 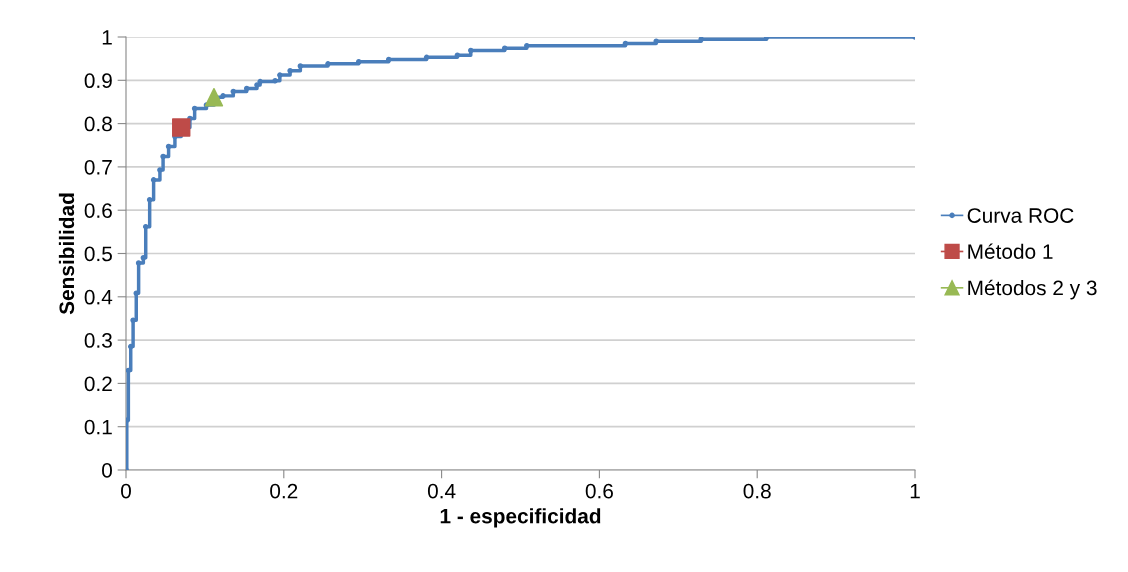 What do you see at coordinates (98, 124) in the screenshot?
I see `y-tick-label: 0.8` at bounding box center [98, 124].